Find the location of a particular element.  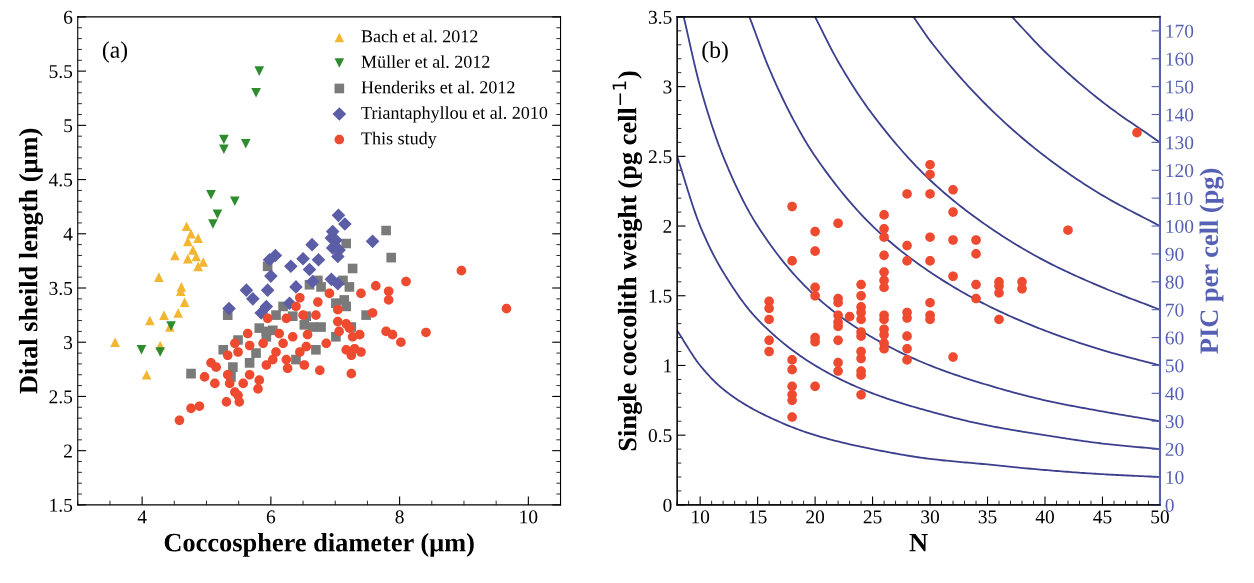

y2-tick-label: 70 is located at coordinates (1175, 310).